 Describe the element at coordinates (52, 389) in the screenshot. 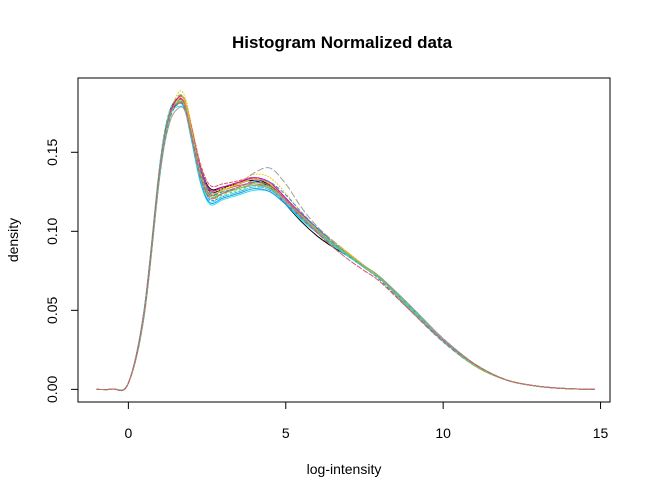

I see `y-tick-label: 0.00` at that location.